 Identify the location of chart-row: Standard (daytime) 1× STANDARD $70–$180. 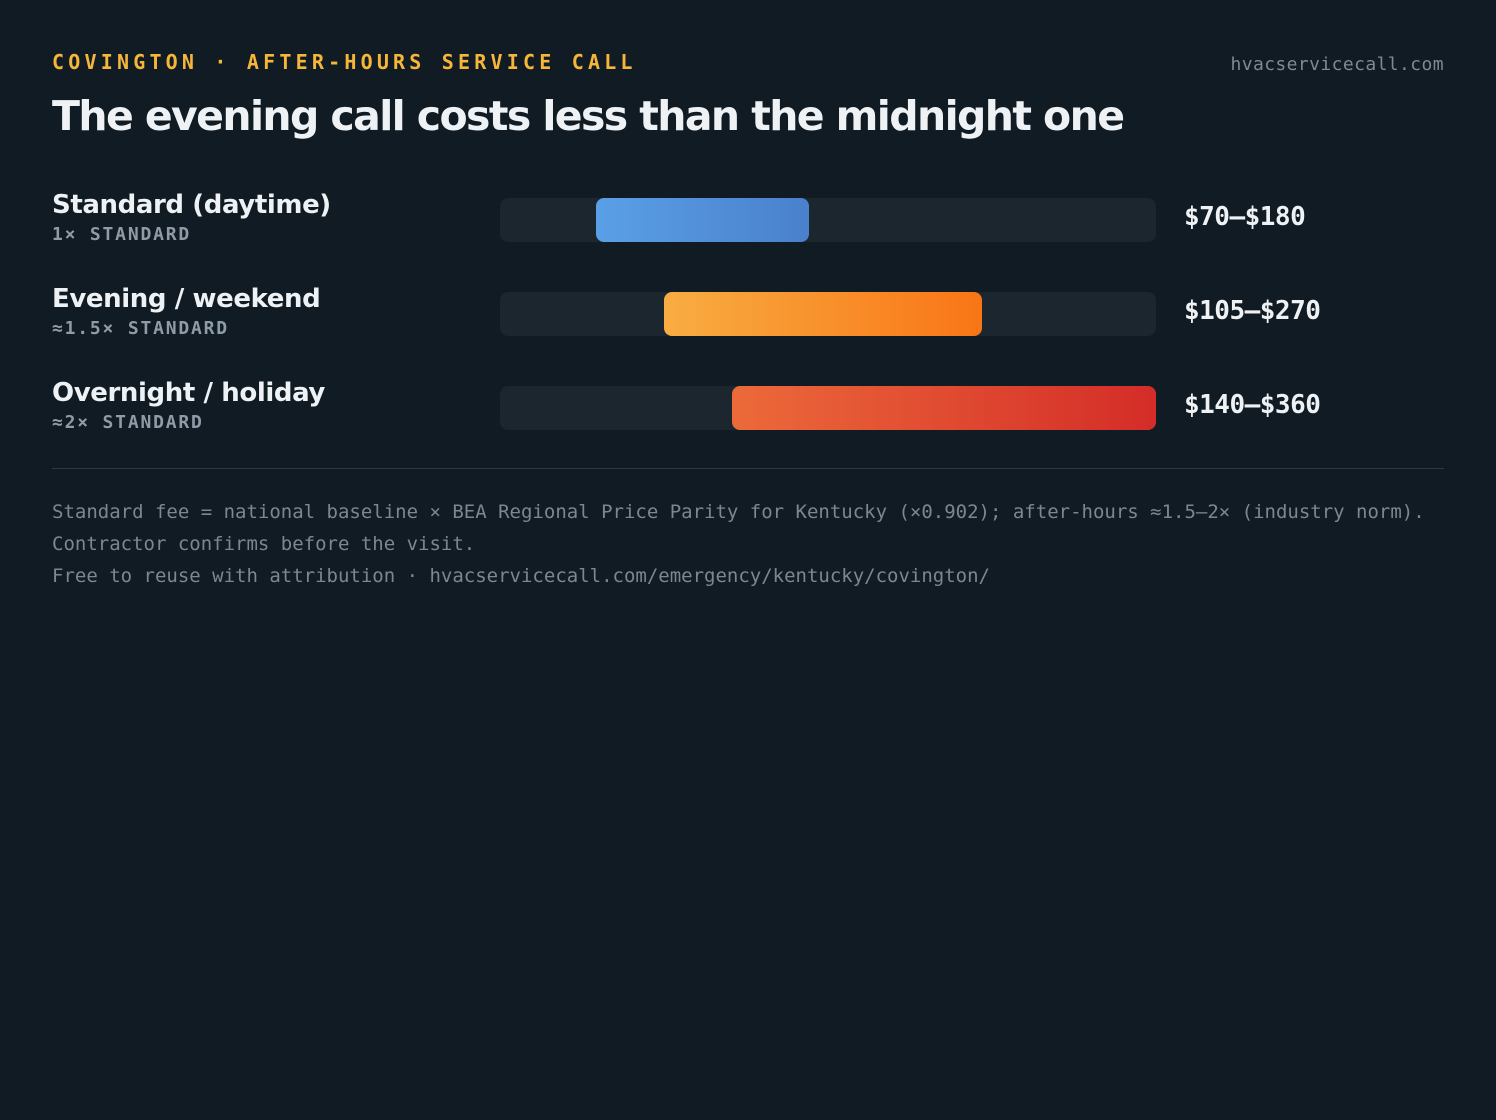
(748, 220).